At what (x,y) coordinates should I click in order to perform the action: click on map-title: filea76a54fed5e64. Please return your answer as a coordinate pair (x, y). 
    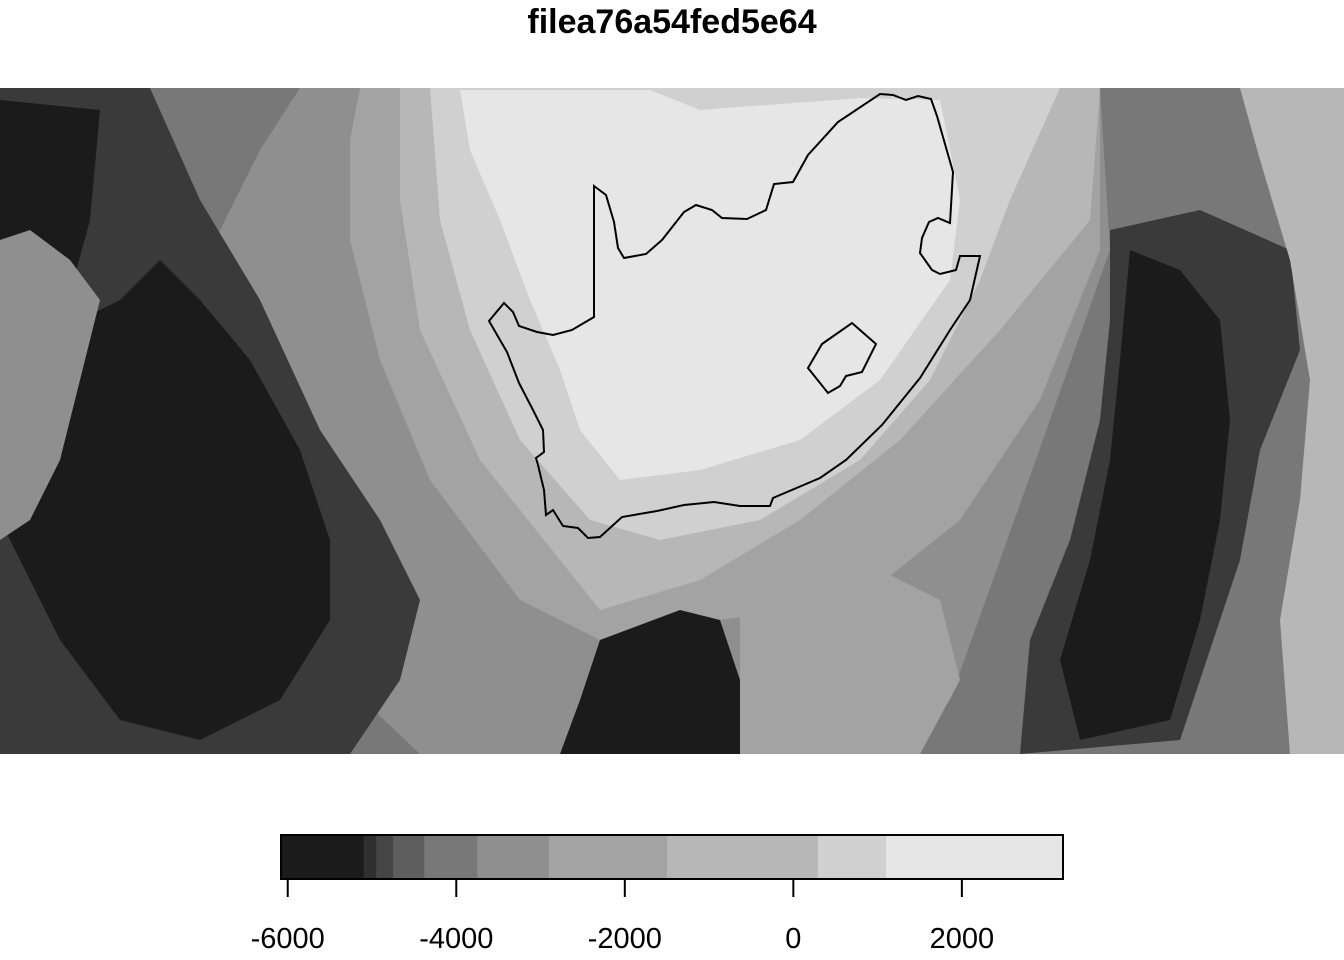
    Looking at the image, I should click on (672, 22).